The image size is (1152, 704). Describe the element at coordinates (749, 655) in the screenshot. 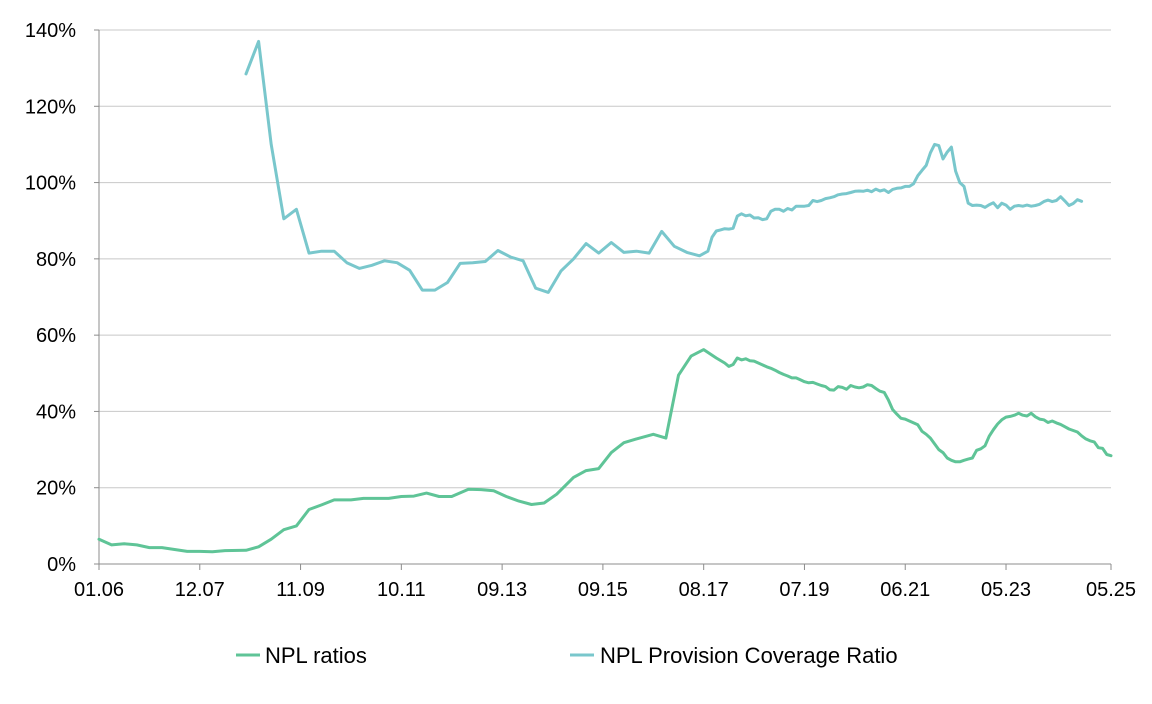

I see `legend-label: NPL Provision Coverage Ratio` at that location.